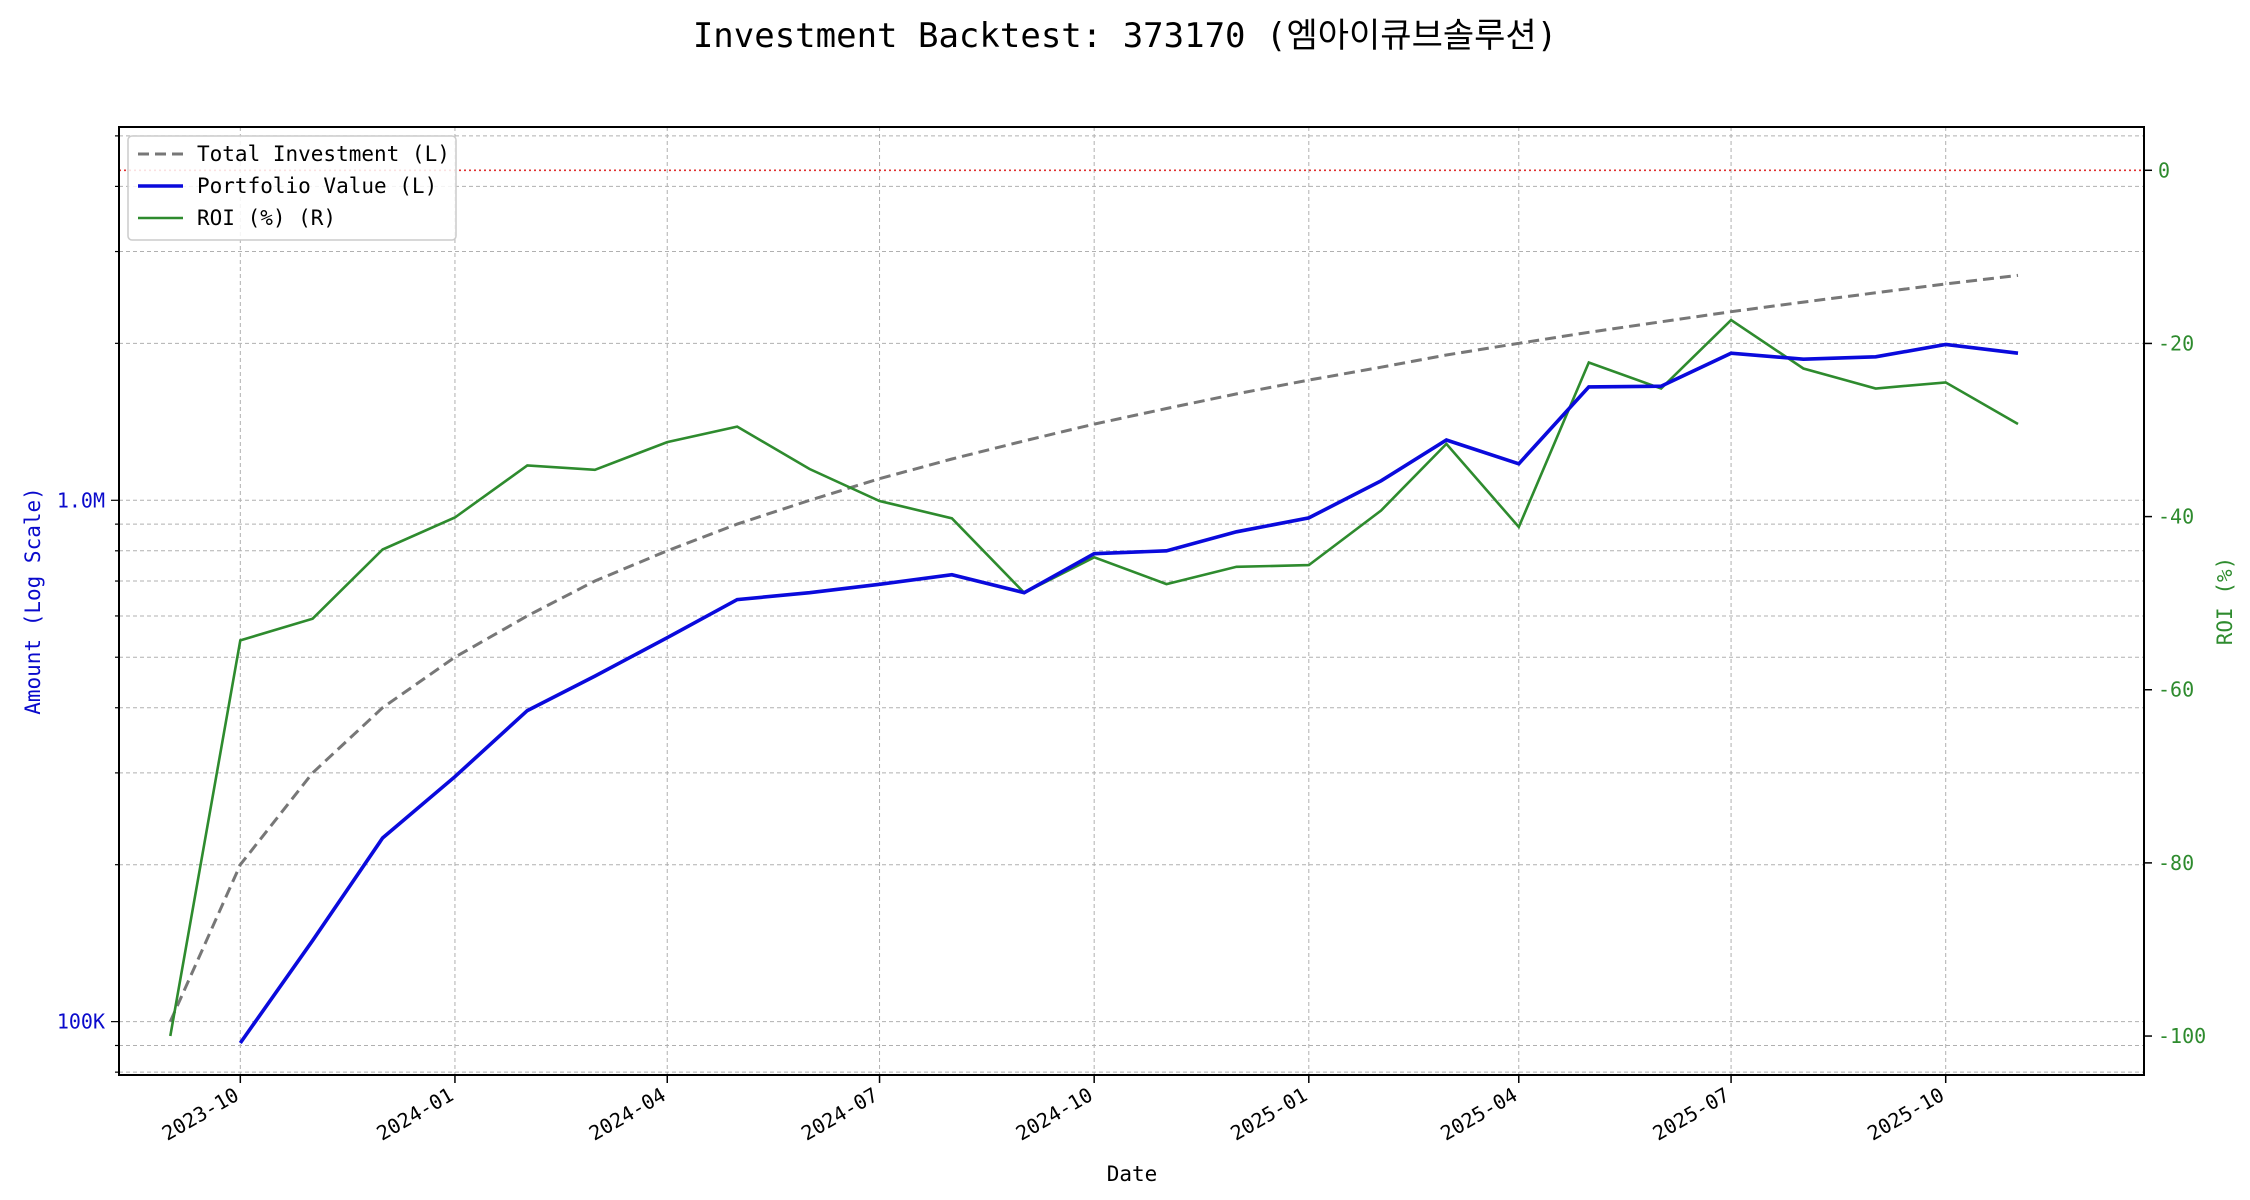  Describe the element at coordinates (200, 1114) in the screenshot. I see `x-tick-label: 2023-10` at that location.